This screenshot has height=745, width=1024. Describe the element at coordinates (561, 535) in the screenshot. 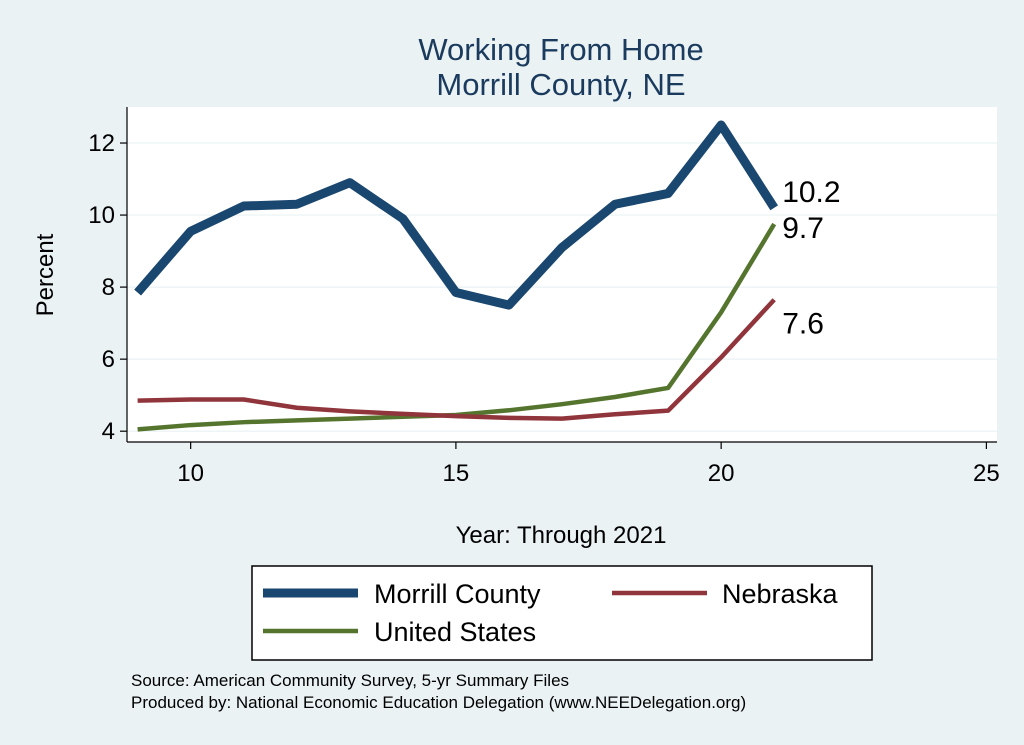

I see `x-axis-title: Year: Through 2021` at that location.